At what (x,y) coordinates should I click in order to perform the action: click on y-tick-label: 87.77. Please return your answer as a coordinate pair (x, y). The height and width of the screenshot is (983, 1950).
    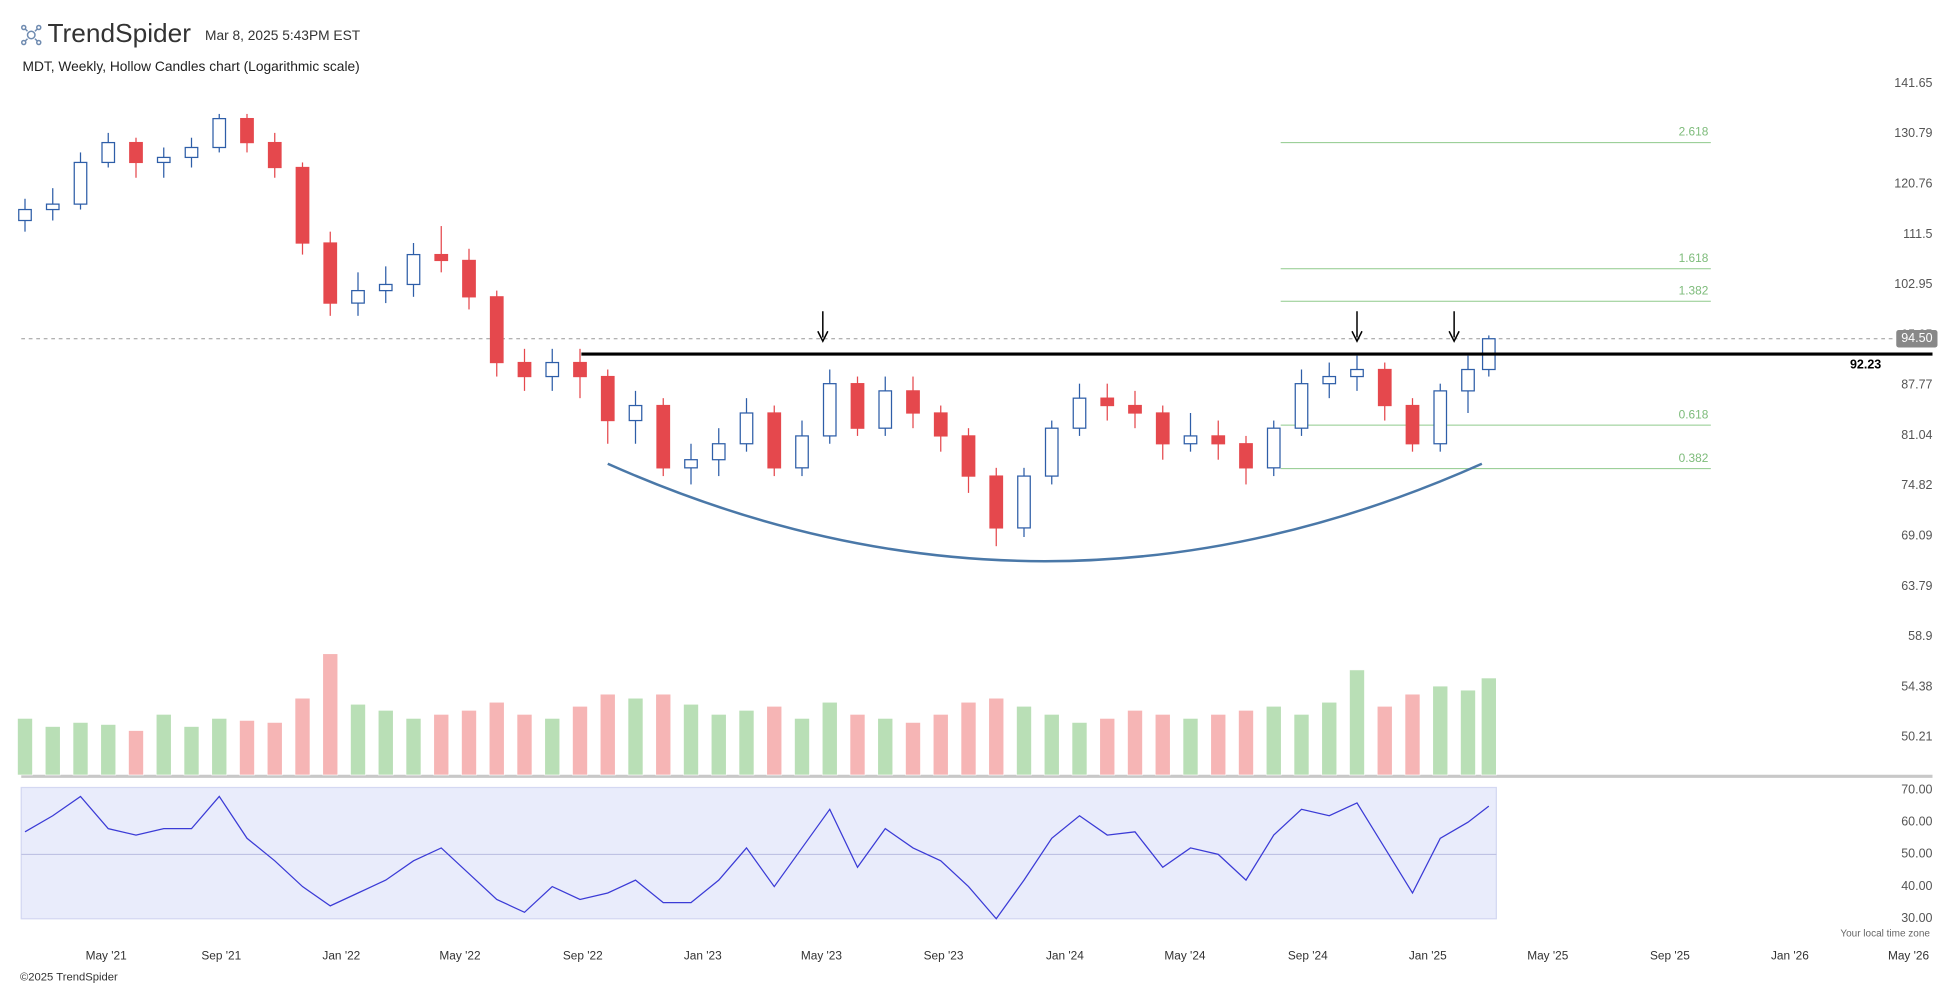
    Looking at the image, I should click on (1916, 385).